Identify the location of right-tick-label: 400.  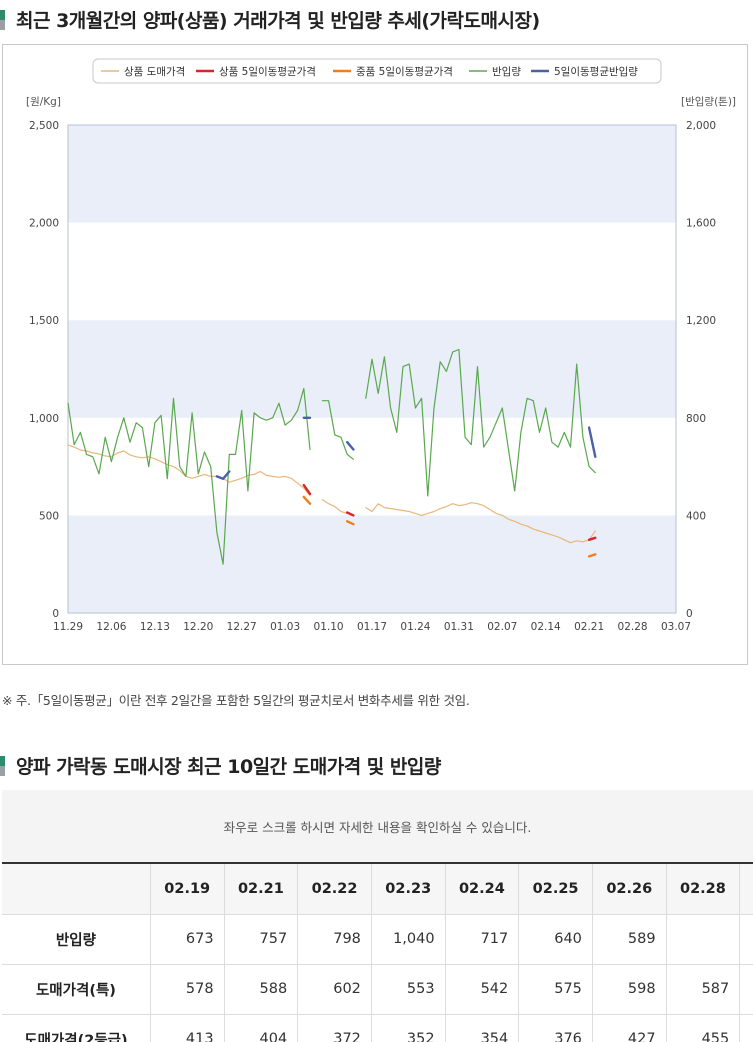
(696, 516).